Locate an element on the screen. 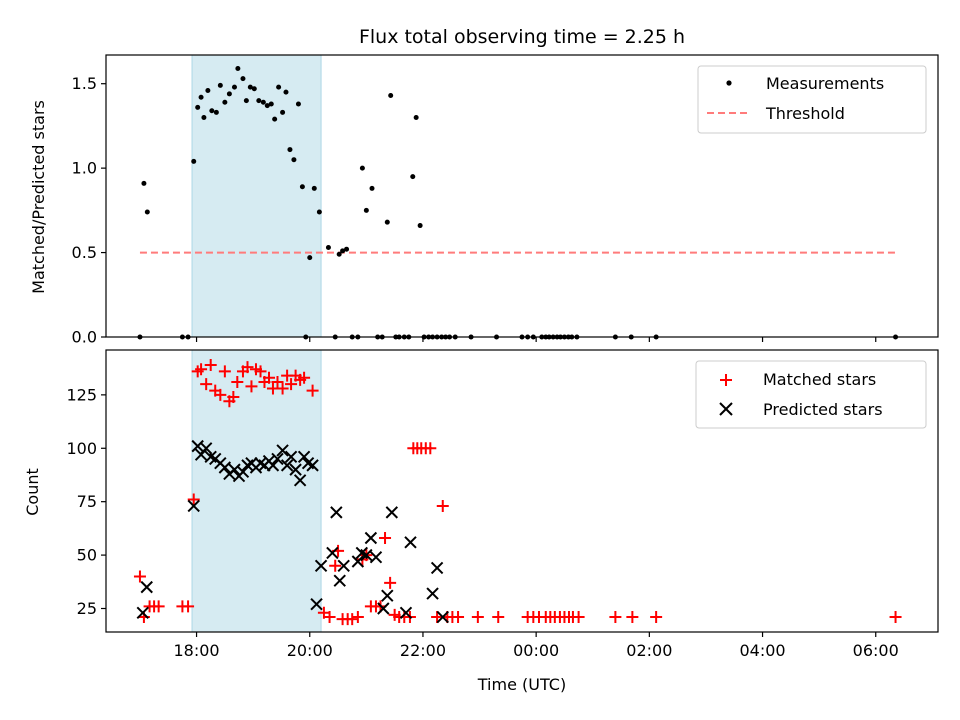 The width and height of the screenshot is (960, 720). top-chart-ylabel: Matched/Predicted stars is located at coordinates (38, 197).